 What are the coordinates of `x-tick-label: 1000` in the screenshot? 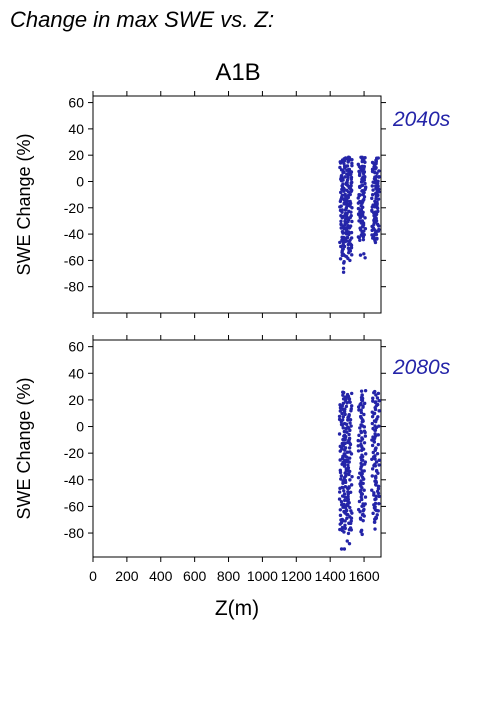 It's located at (262, 576).